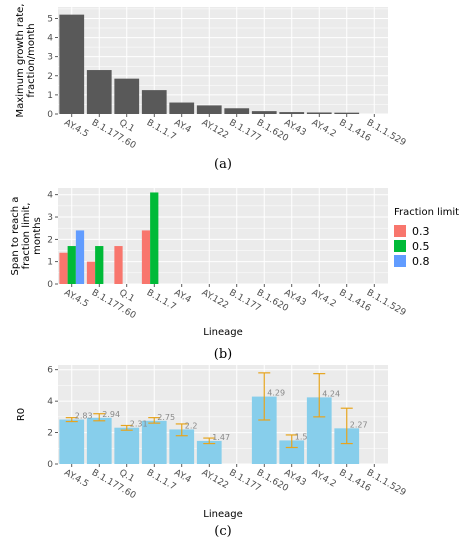 The image size is (466, 550). Describe the element at coordinates (223, 414) in the screenshot. I see `plot-background-c` at that location.